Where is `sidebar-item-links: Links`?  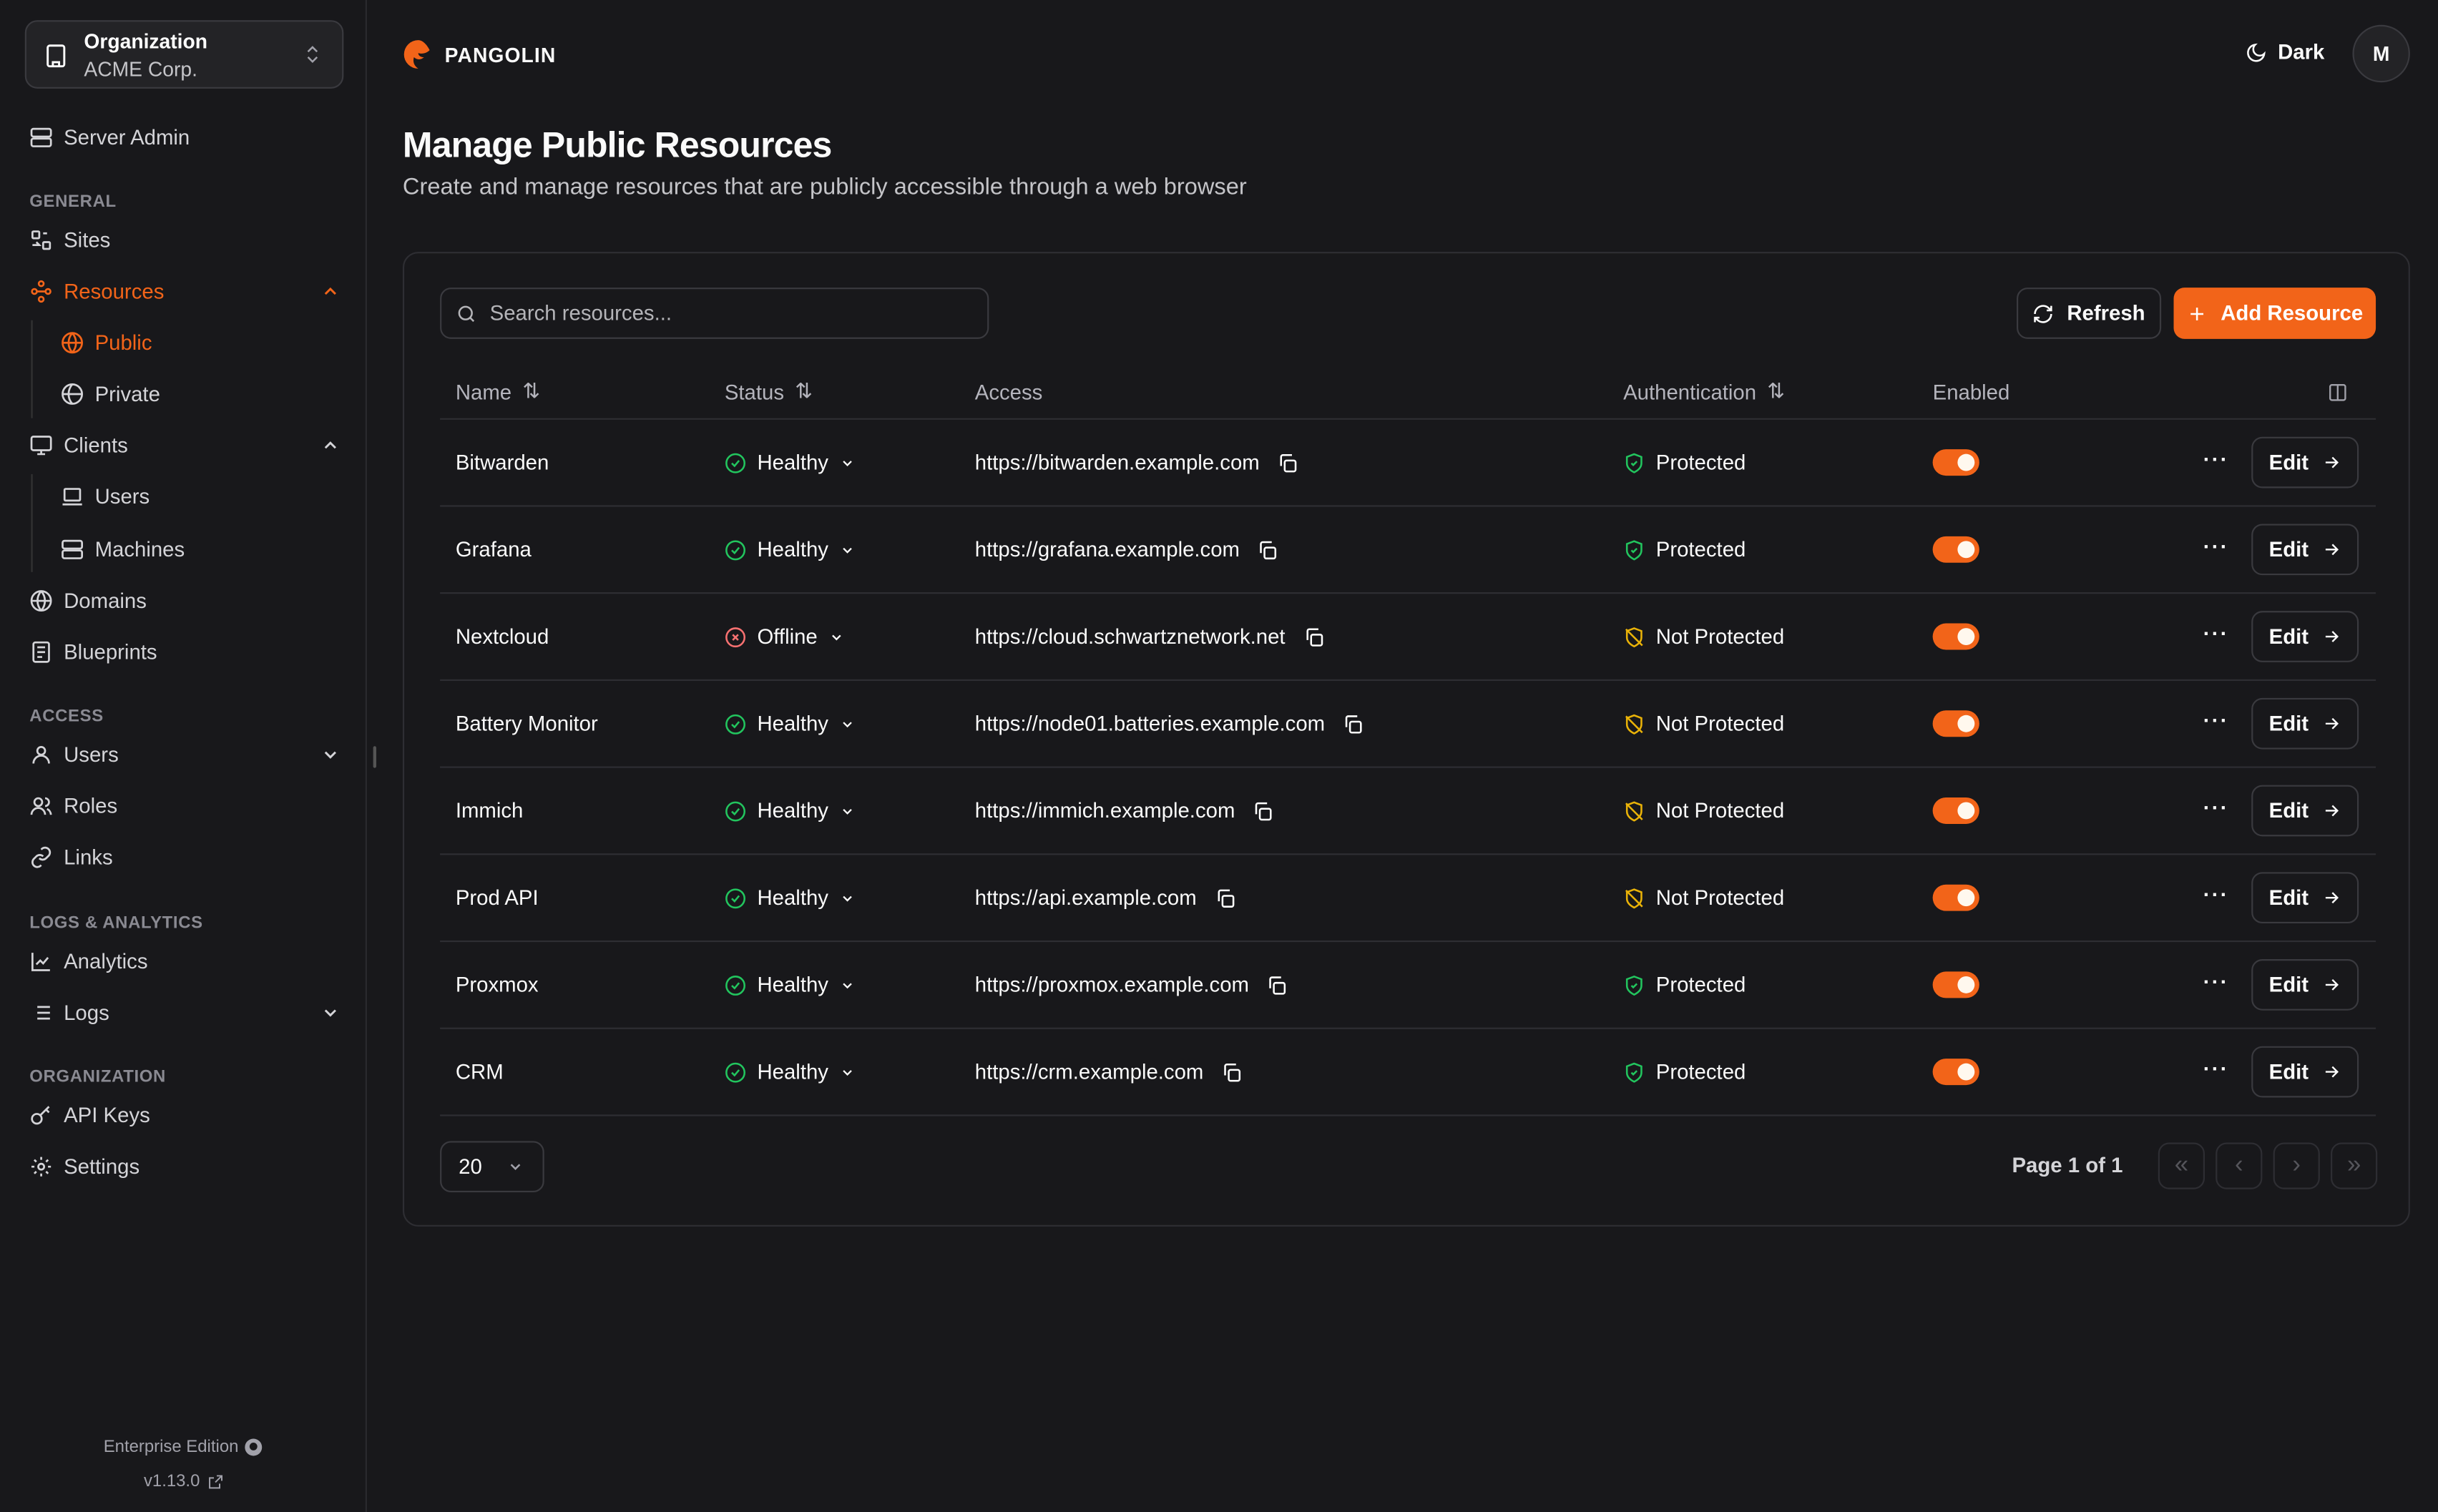 sidebar-item-links: Links is located at coordinates (185, 857).